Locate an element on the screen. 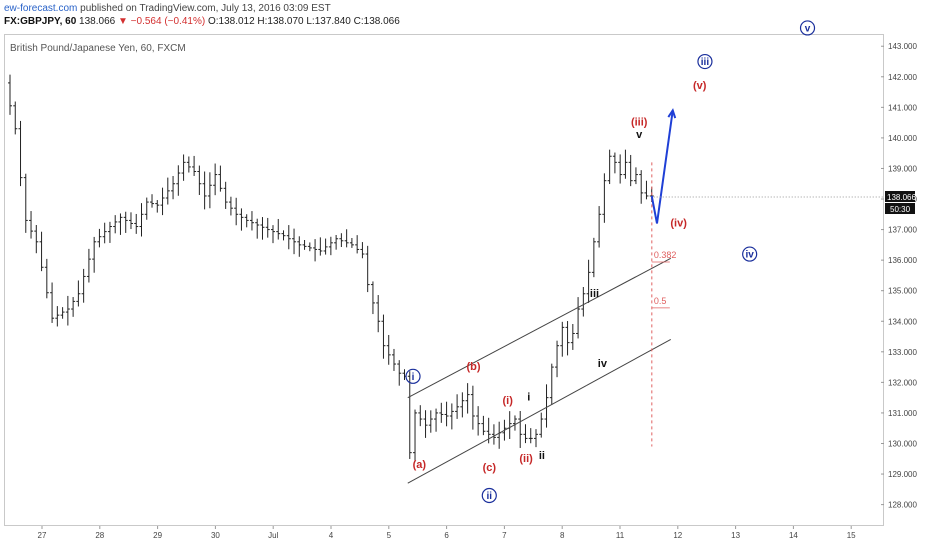 The image size is (932, 550). x-axis-label: 15 is located at coordinates (851, 535).